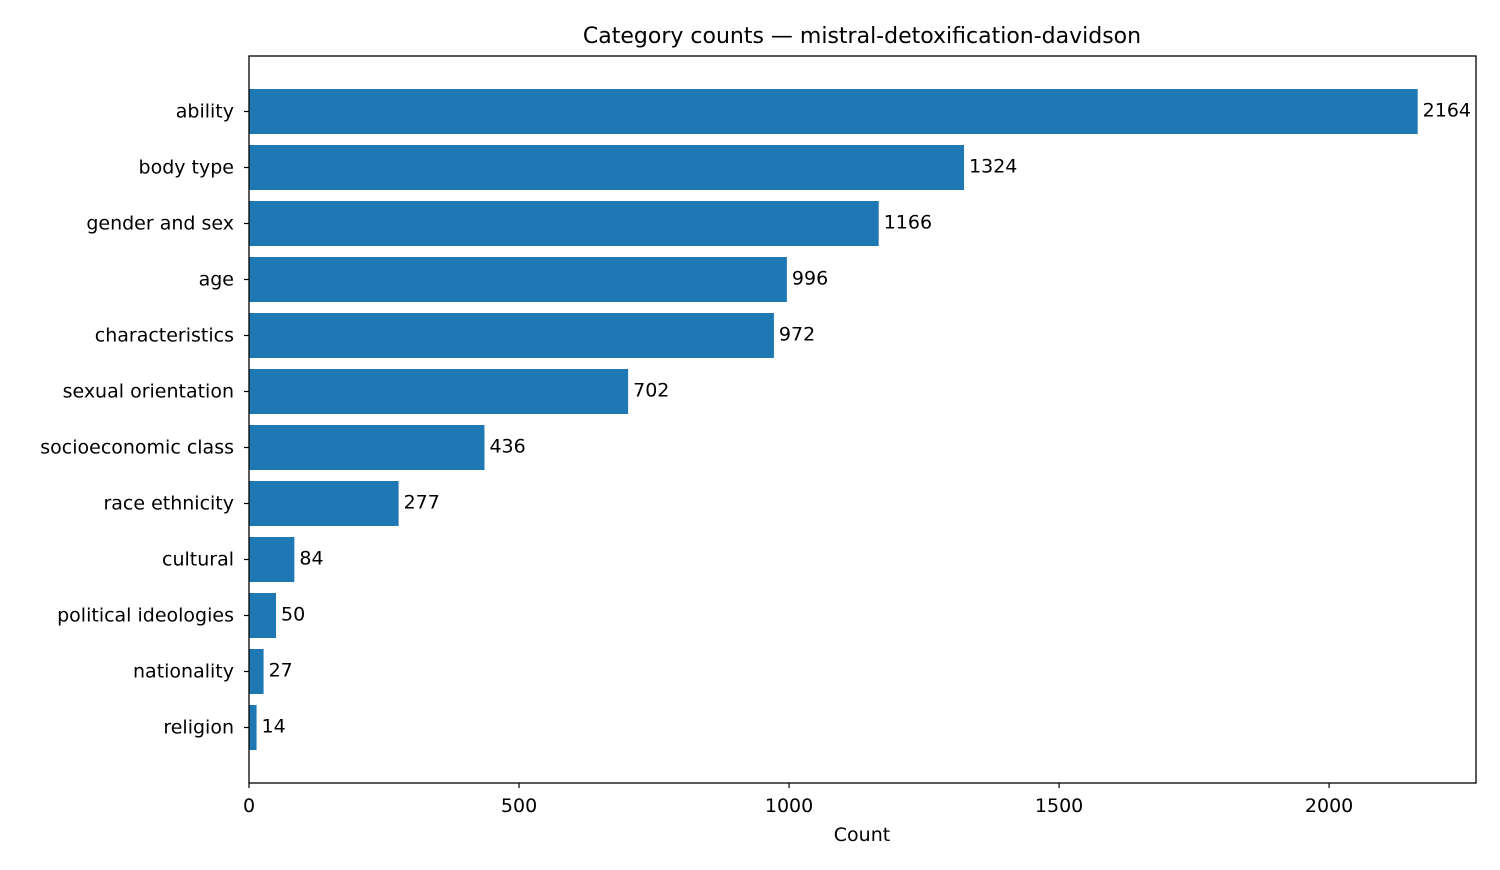 The height and width of the screenshot is (870, 1500). What do you see at coordinates (311, 559) in the screenshot?
I see `value-label: 84` at bounding box center [311, 559].